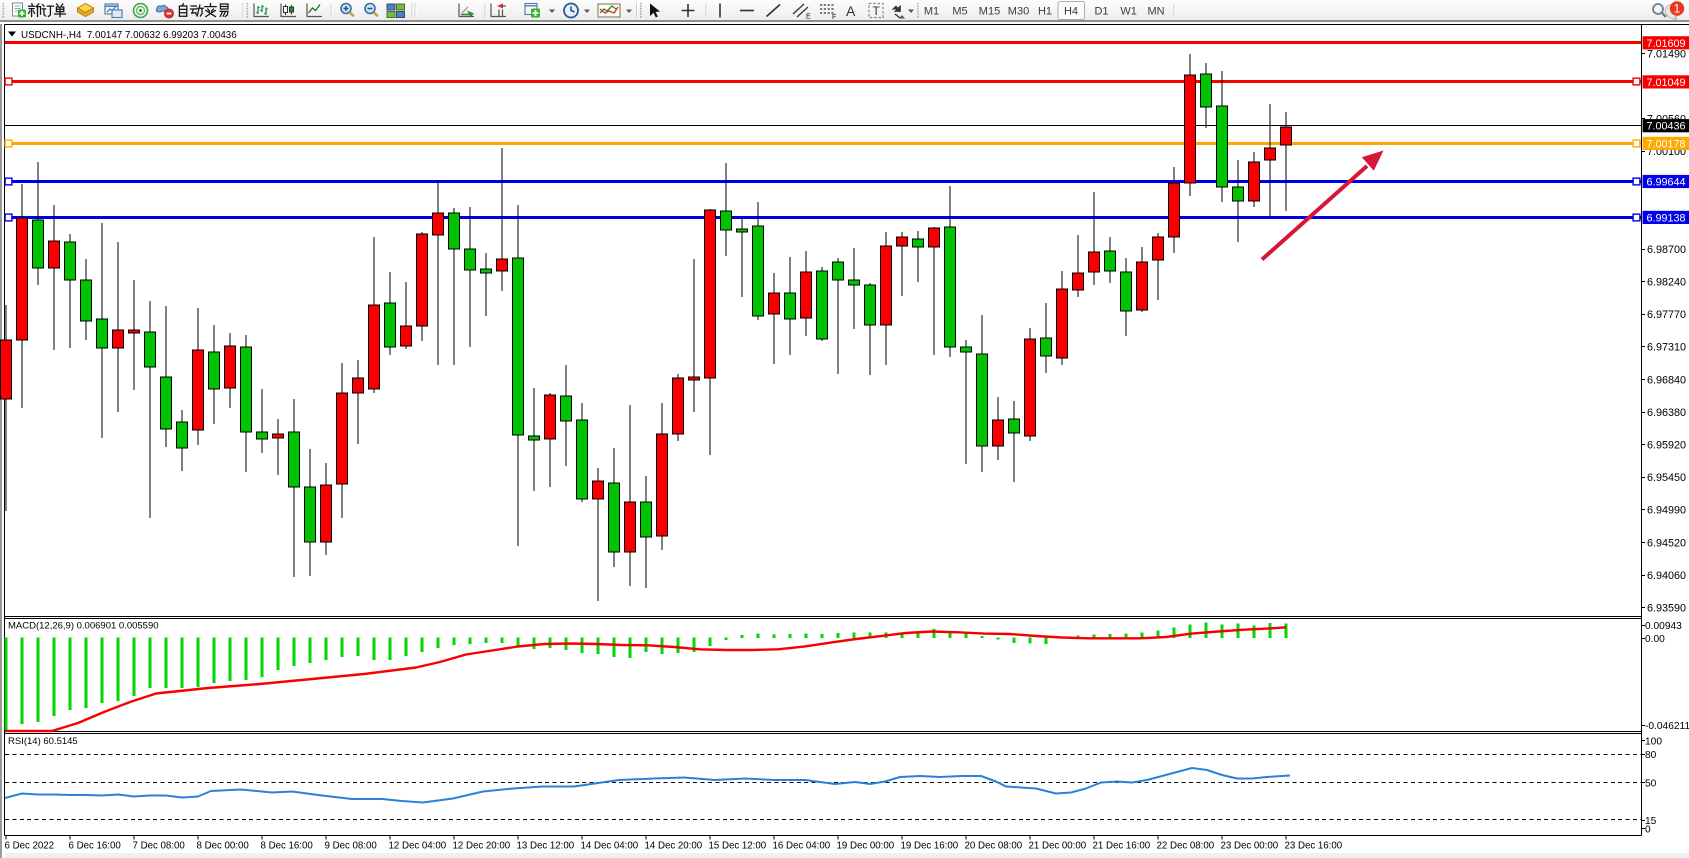  What do you see at coordinates (83, 626) in the screenshot?
I see `svg-text:MACD(12,26,9) 0.006901 0.00559: MACD(12,26,9) 0.006901 0.005590` at bounding box center [83, 626].